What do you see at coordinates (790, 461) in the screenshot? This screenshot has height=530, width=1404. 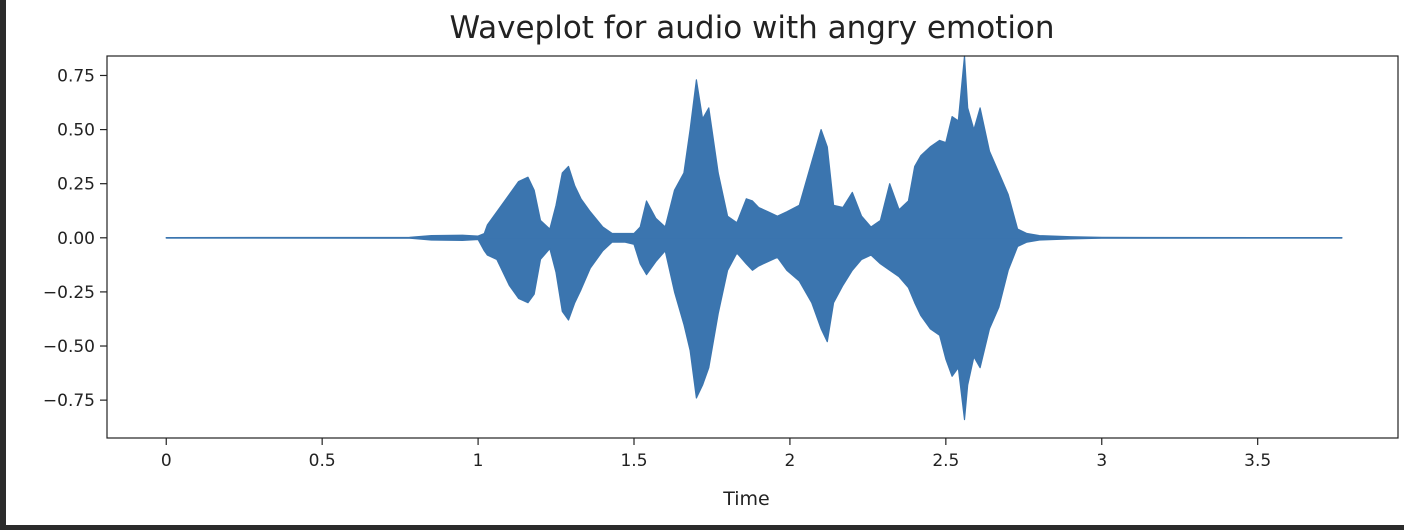 I see `x-tick-label: 2` at bounding box center [790, 461].